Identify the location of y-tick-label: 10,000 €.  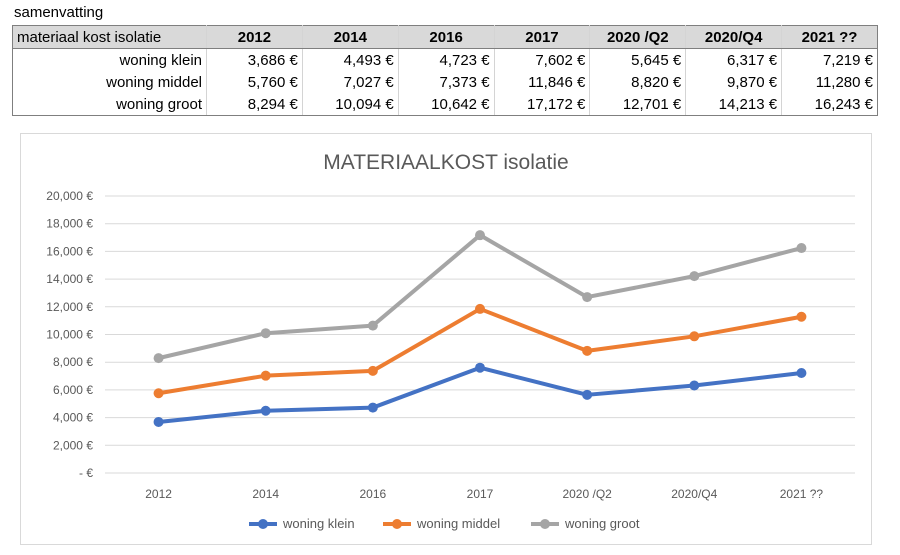
(69, 335).